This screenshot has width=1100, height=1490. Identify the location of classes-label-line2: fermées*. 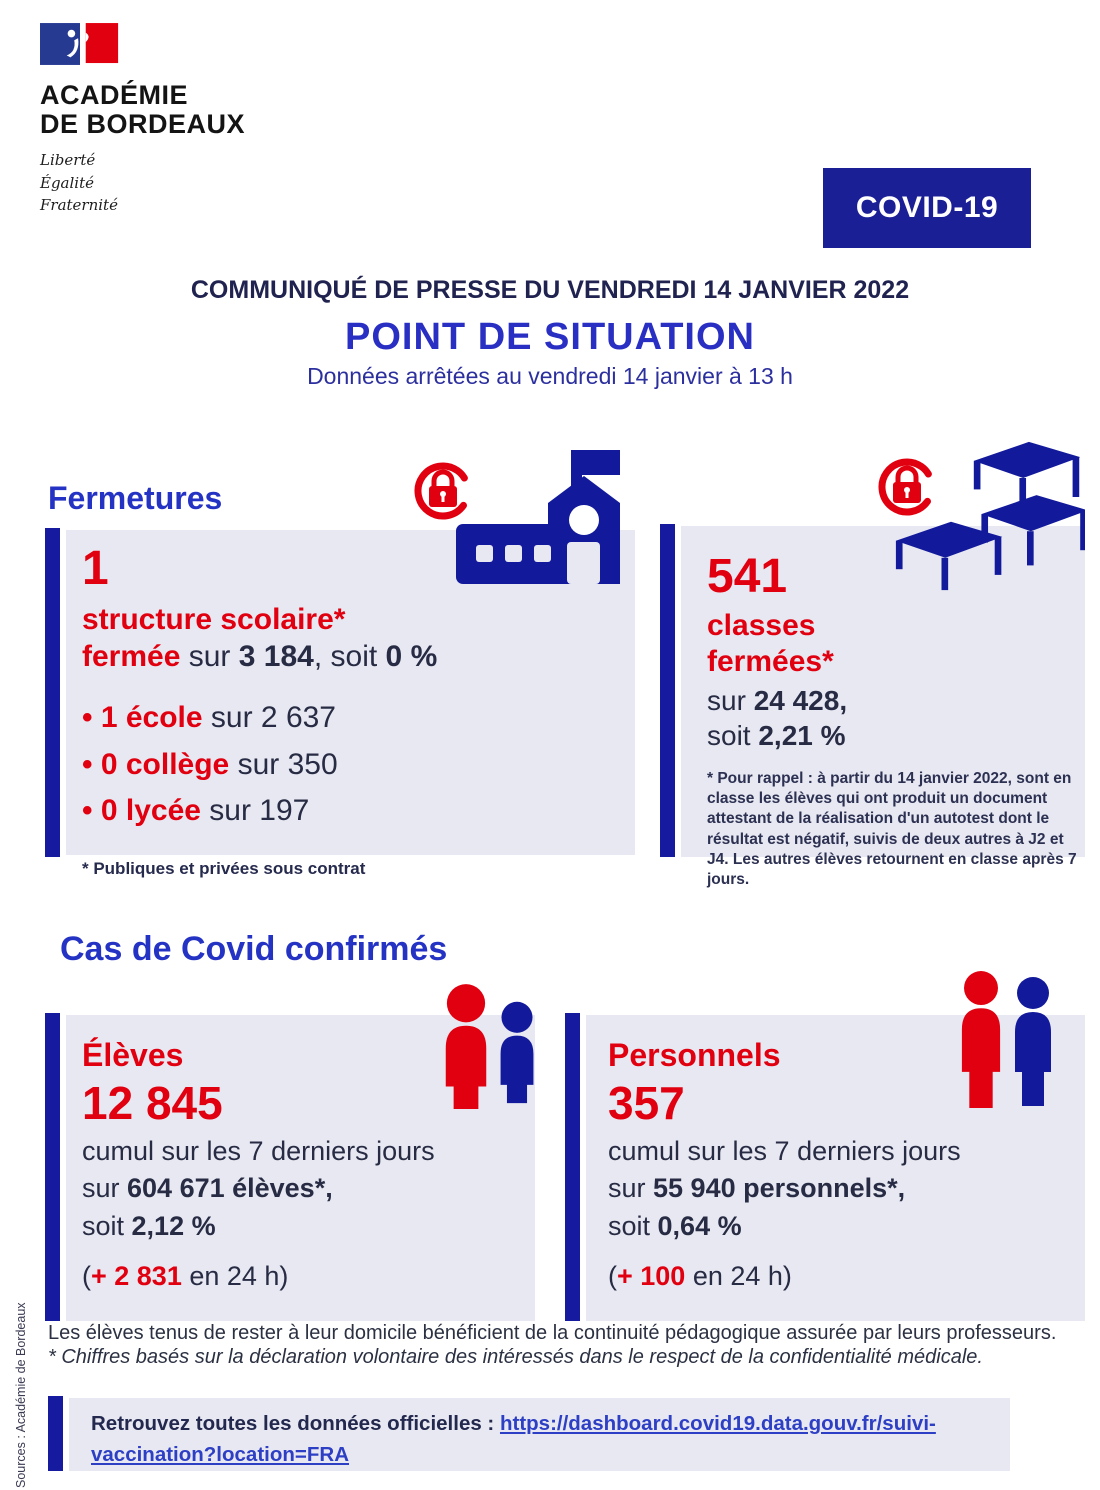
(770, 661).